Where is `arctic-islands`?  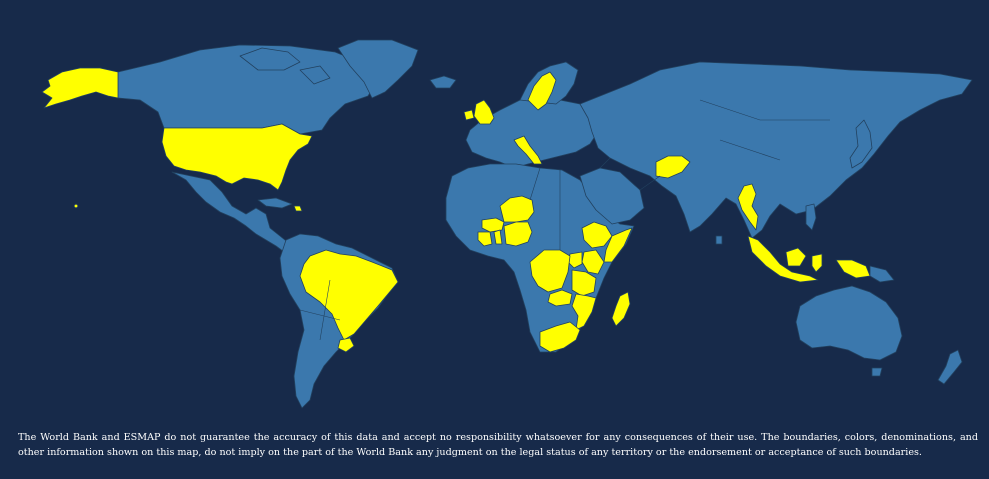
arctic-islands is located at coordinates (285, 66).